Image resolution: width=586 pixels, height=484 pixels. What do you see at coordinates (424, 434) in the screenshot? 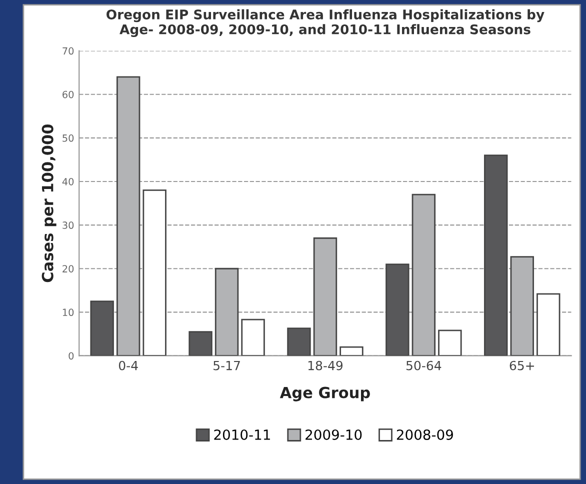
I see `legend-label: 2008-09` at bounding box center [424, 434].